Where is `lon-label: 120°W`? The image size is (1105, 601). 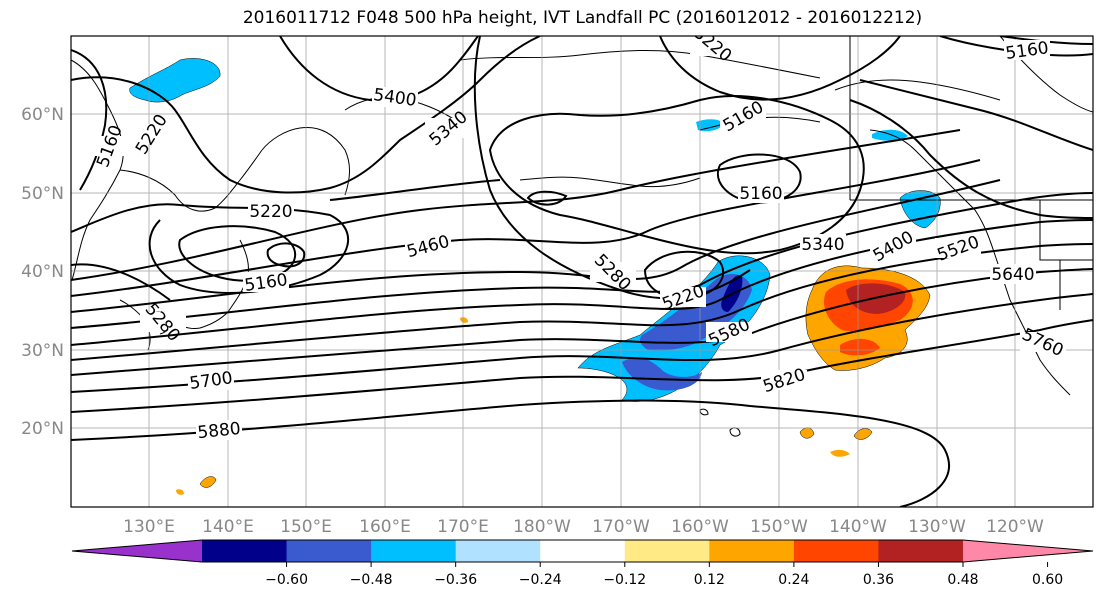 lon-label: 120°W is located at coordinates (1015, 527).